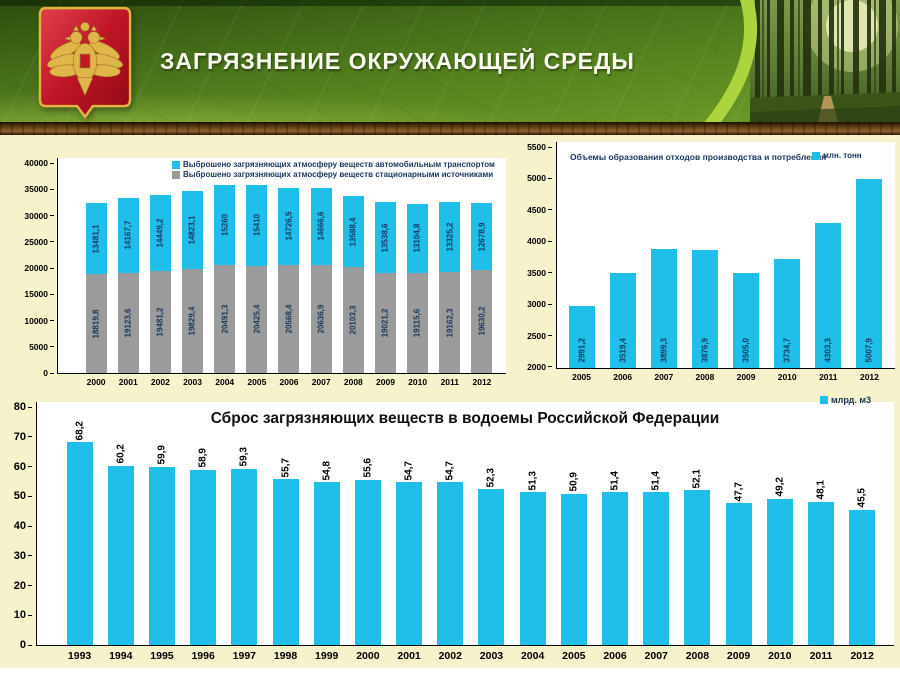 The image size is (900, 674). What do you see at coordinates (663, 308) in the screenshot?
I see `bar-segment: 3899,3` at bounding box center [663, 308].